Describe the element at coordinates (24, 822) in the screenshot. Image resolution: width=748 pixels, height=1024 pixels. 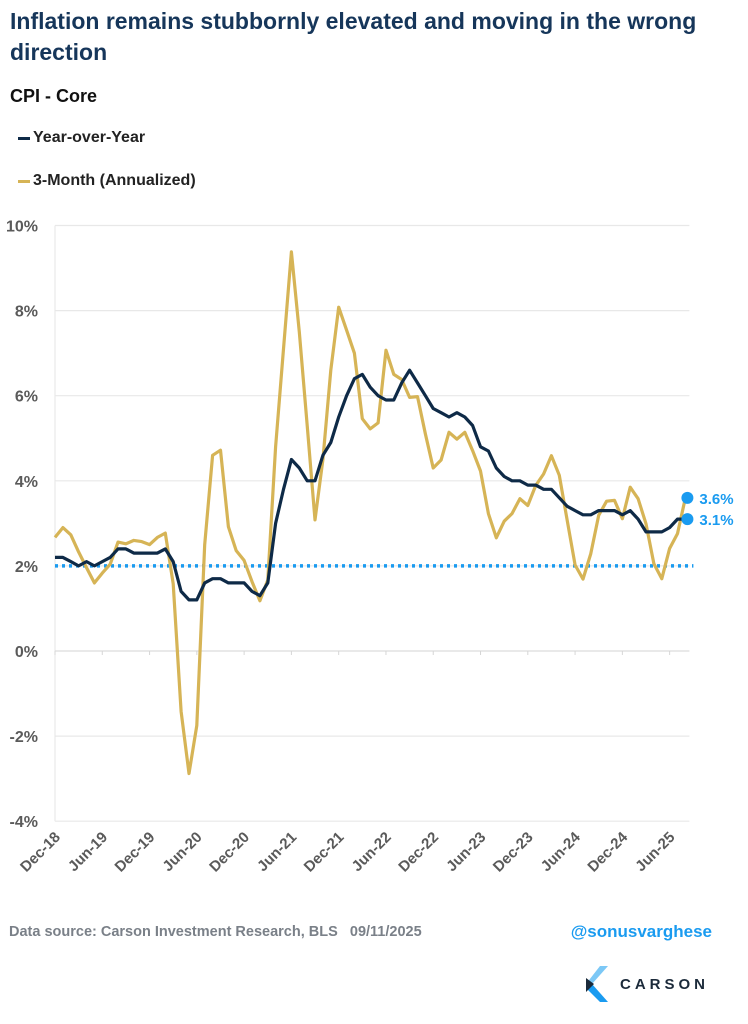
I see `y-tick-label: -4%` at that location.